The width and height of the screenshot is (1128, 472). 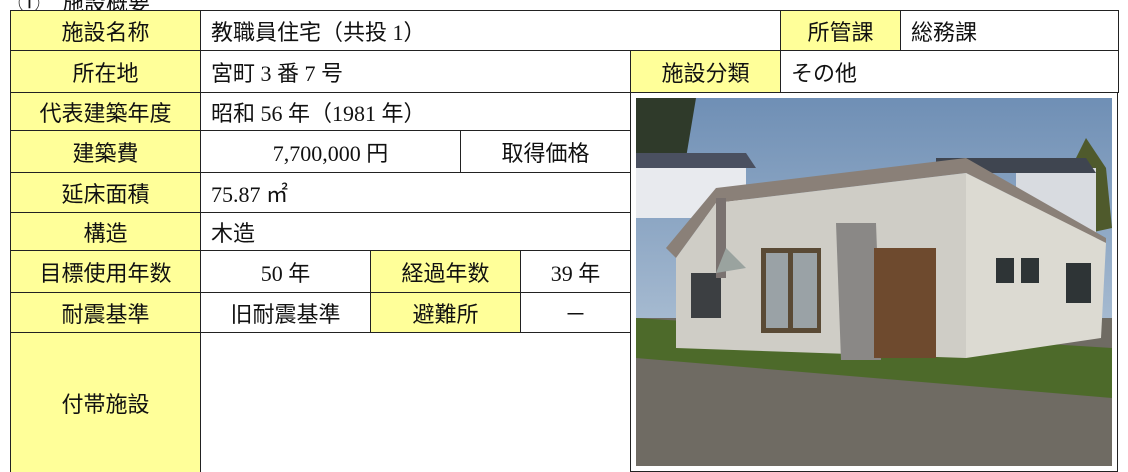 I want to click on label-cell: 経過年数, so click(x=445, y=271).